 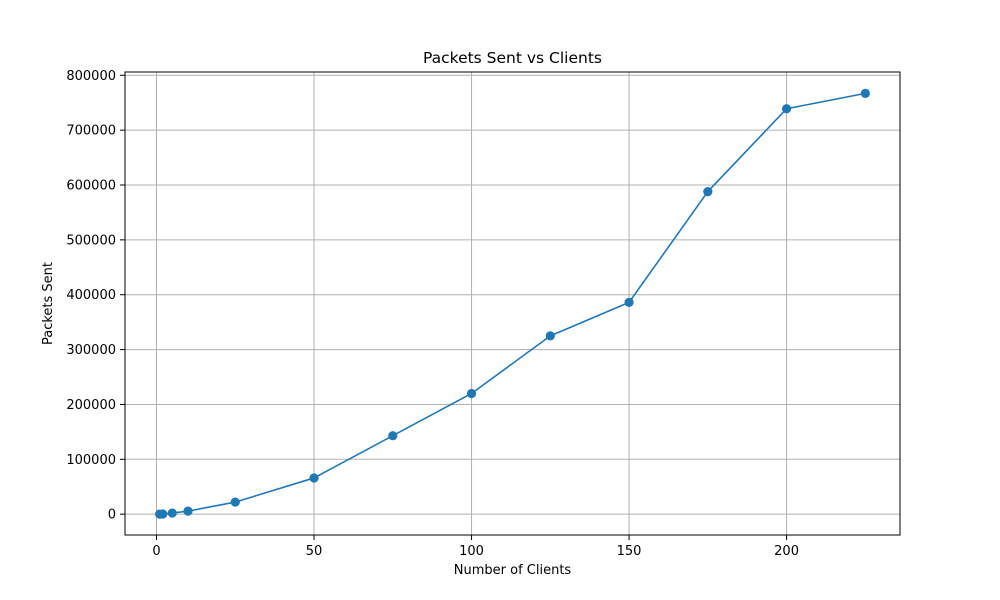 I want to click on y-tick-label: 600000, so click(x=91, y=186).